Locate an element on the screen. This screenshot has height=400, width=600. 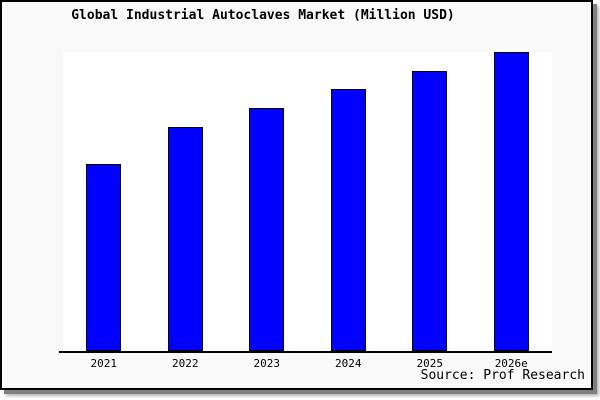
x-tick-label-2021: 2021 is located at coordinates (104, 363).